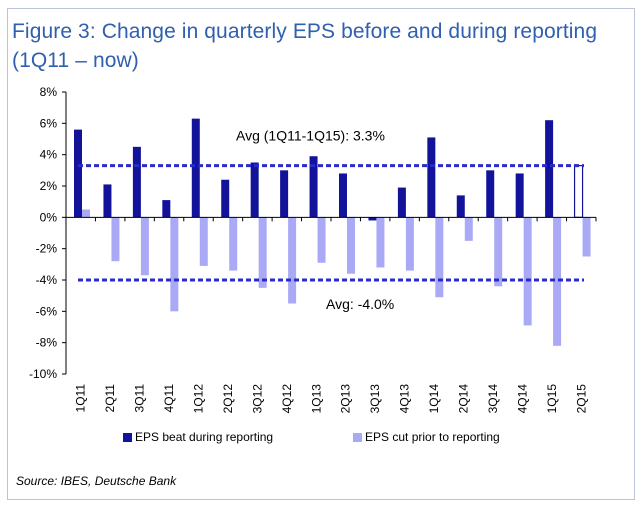  Describe the element at coordinates (405, 399) in the screenshot. I see `x-tick-label: 4Q13` at that location.